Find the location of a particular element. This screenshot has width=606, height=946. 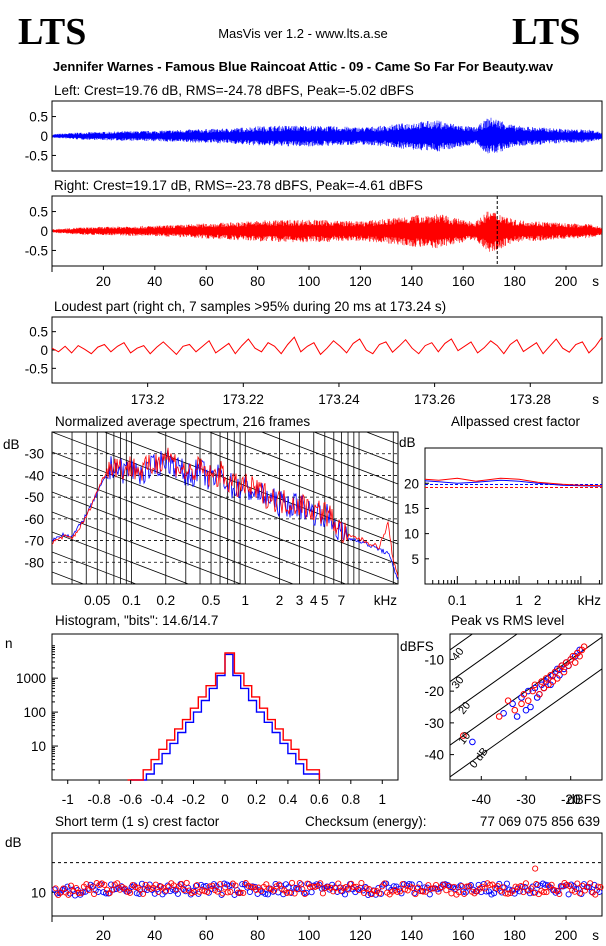

panel-title: Histogram, "bits": 14.6/14.7 is located at coordinates (136, 620).